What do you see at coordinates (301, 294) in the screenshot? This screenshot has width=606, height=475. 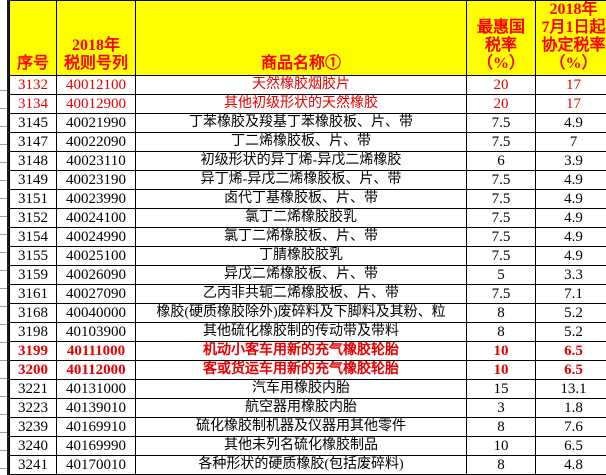 I see `cell-name: 乙丙非共轭二烯橡胶板、片、带` at bounding box center [301, 294].